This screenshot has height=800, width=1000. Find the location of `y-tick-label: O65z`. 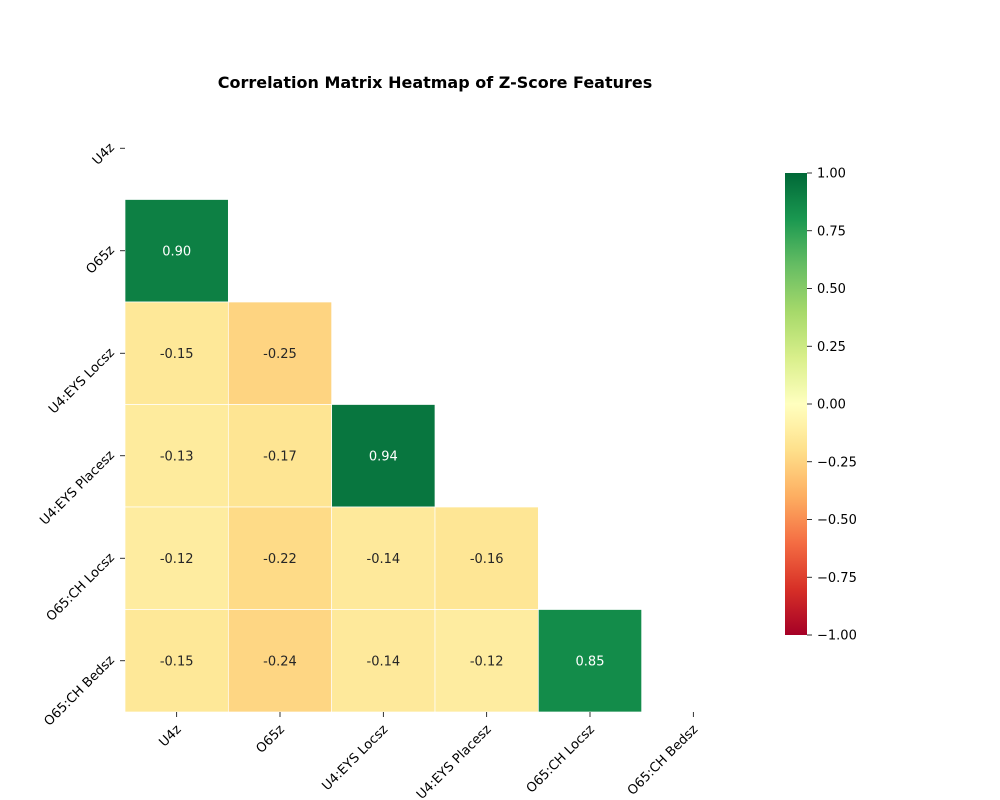

y-tick-label: O65z is located at coordinates (100, 260).